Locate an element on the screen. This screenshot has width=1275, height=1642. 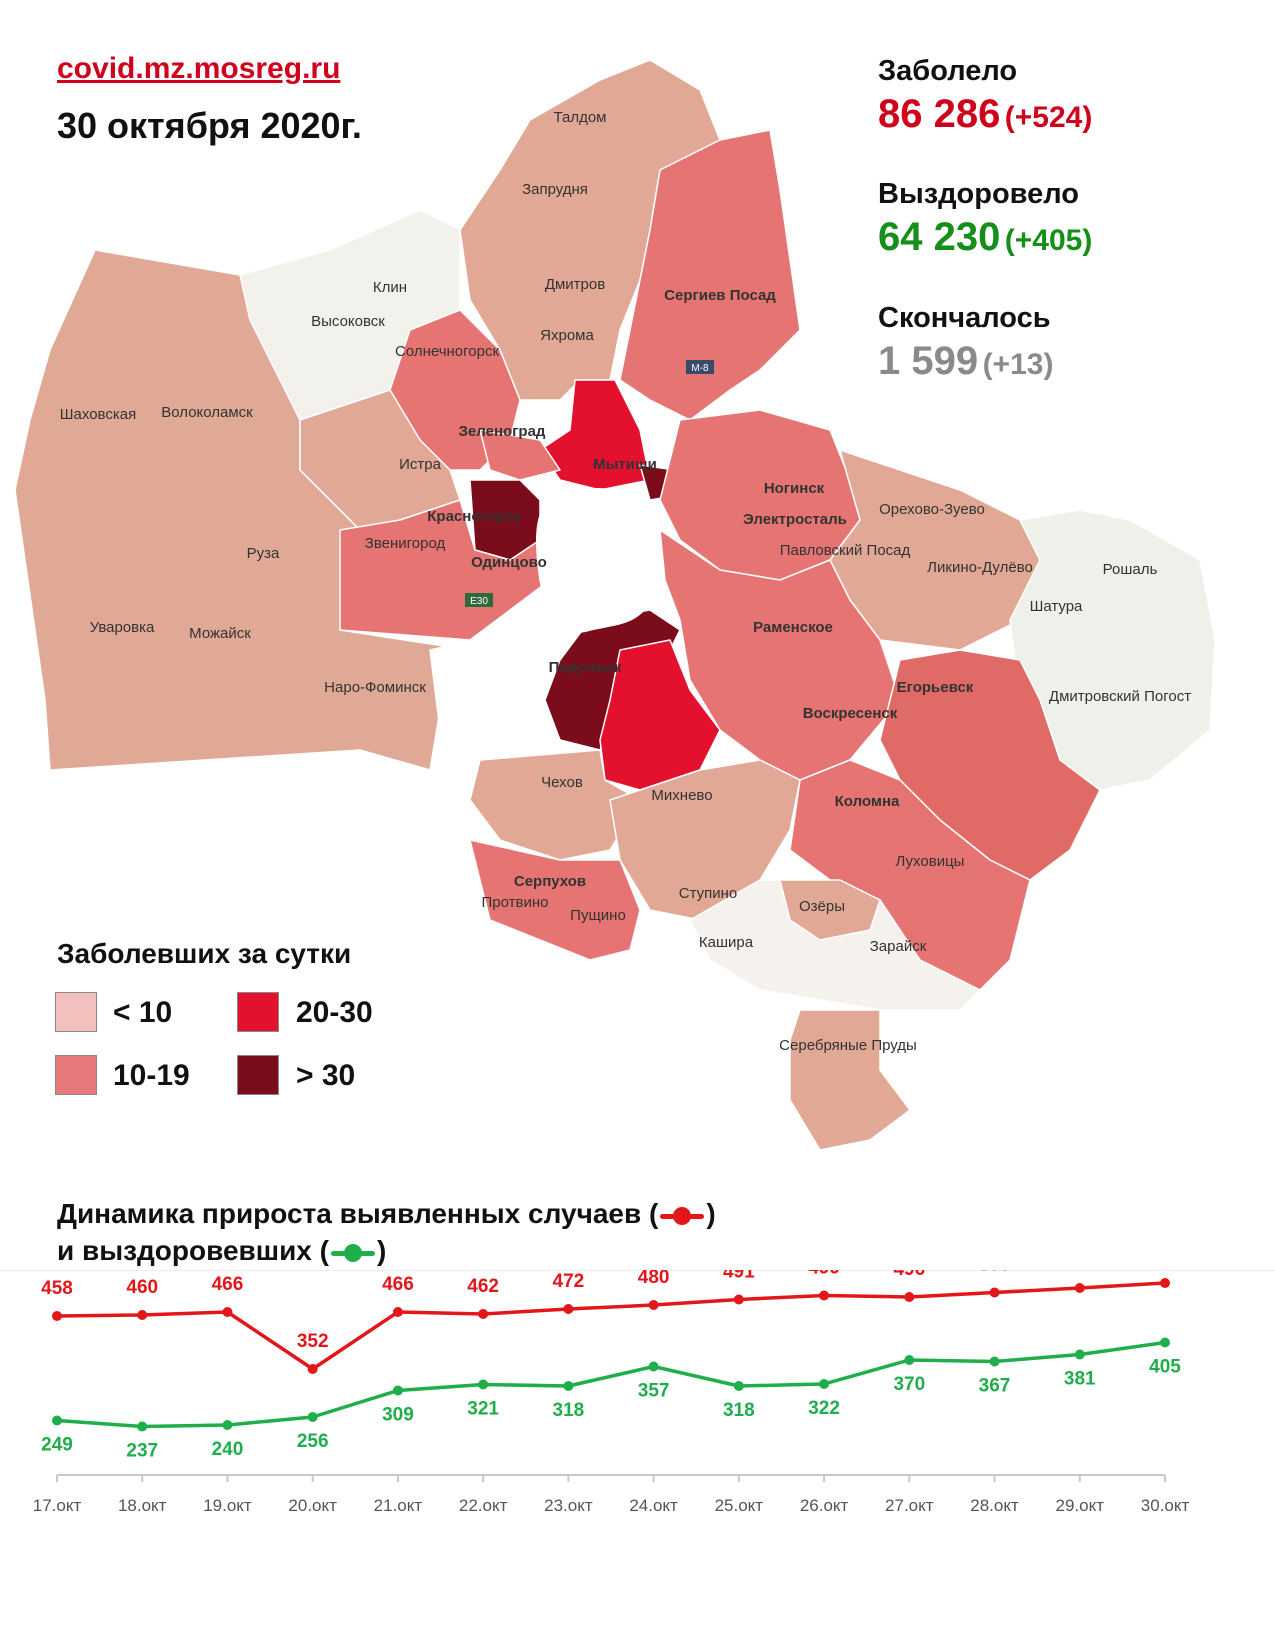
legend-label: > 30 is located at coordinates (326, 1075).